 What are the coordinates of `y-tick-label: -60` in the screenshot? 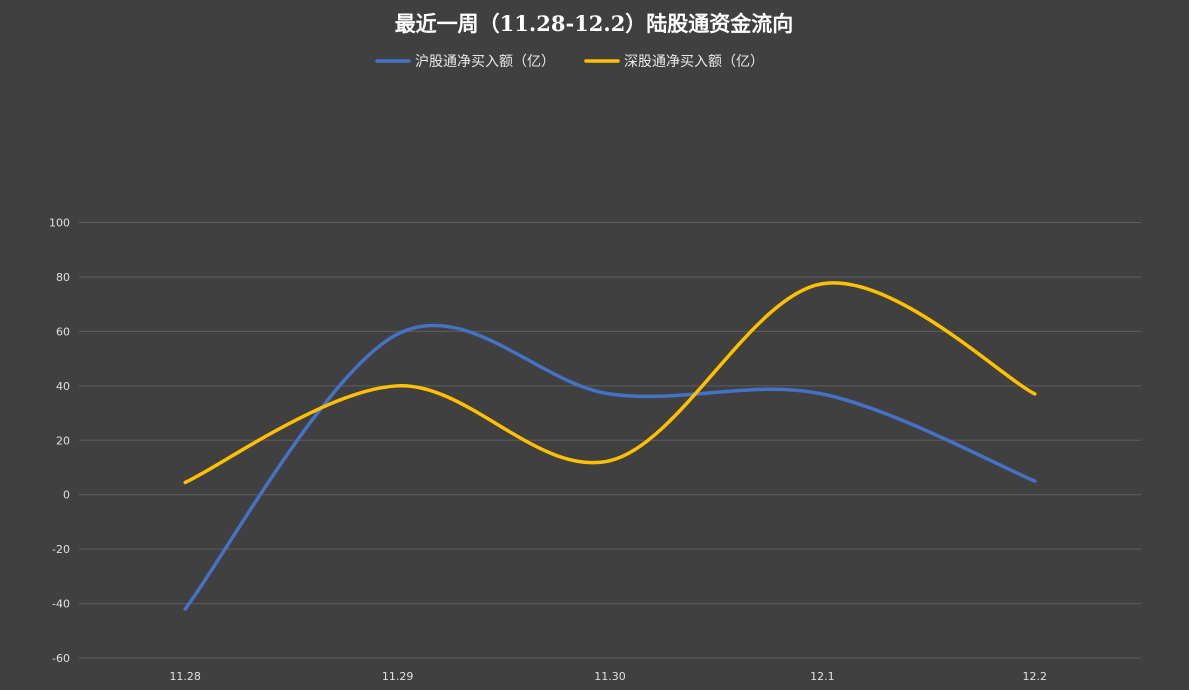 It's located at (61, 658).